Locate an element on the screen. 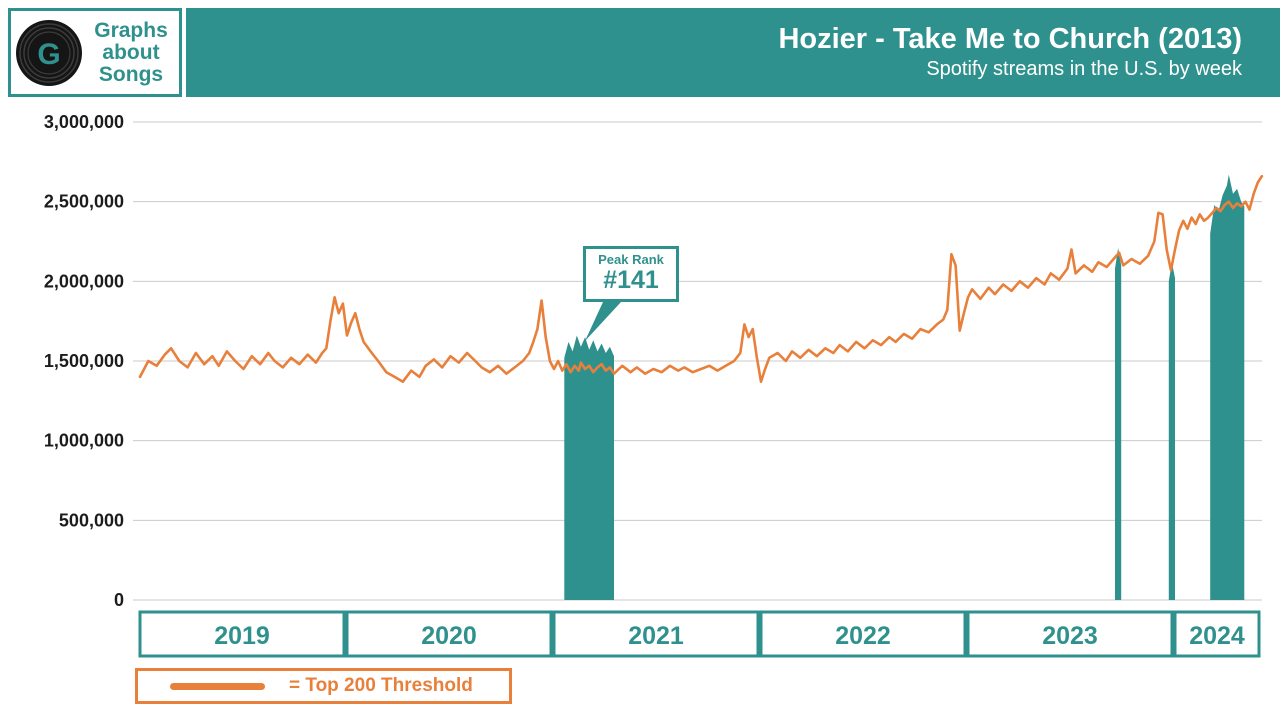 This screenshot has height=720, width=1280. logo-wordmark: Graphs about Songs is located at coordinates (131, 52).